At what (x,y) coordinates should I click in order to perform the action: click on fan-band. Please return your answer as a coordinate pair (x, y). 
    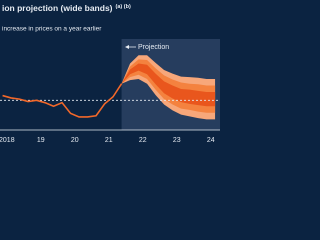
    Looking at the image, I should click on (168, 85).